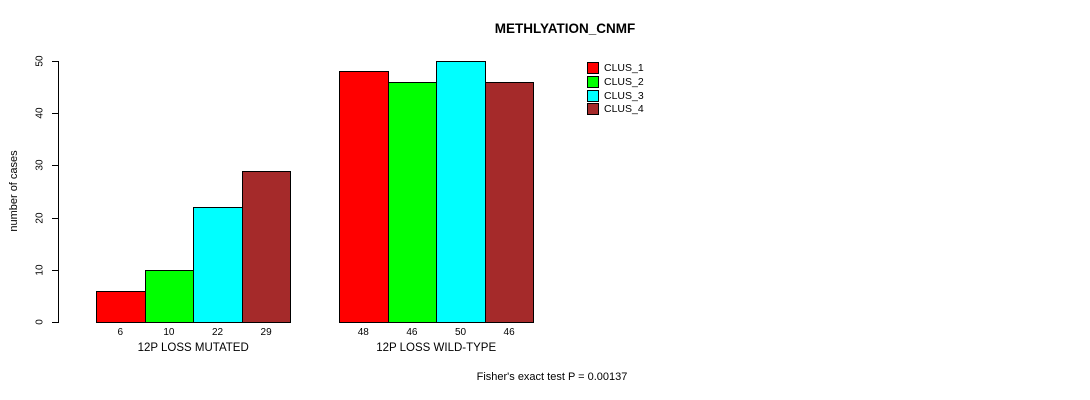 This screenshot has width=1090, height=400. Describe the element at coordinates (120, 332) in the screenshot. I see `bar-value-label: 6` at that location.